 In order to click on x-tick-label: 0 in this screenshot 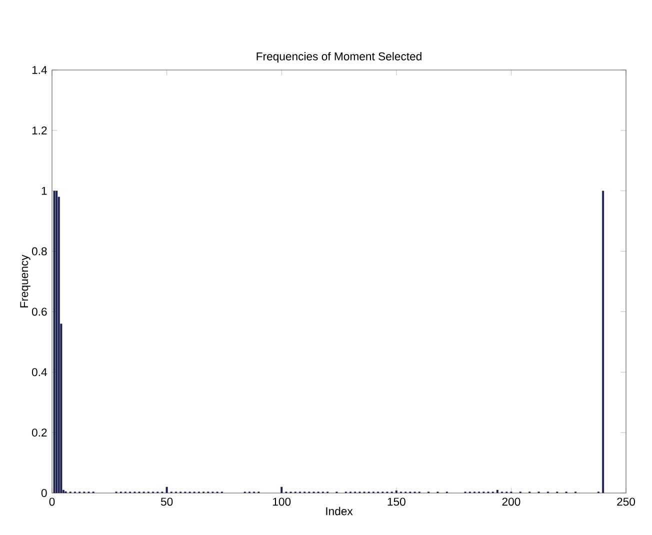, I will do `click(52, 502)`.